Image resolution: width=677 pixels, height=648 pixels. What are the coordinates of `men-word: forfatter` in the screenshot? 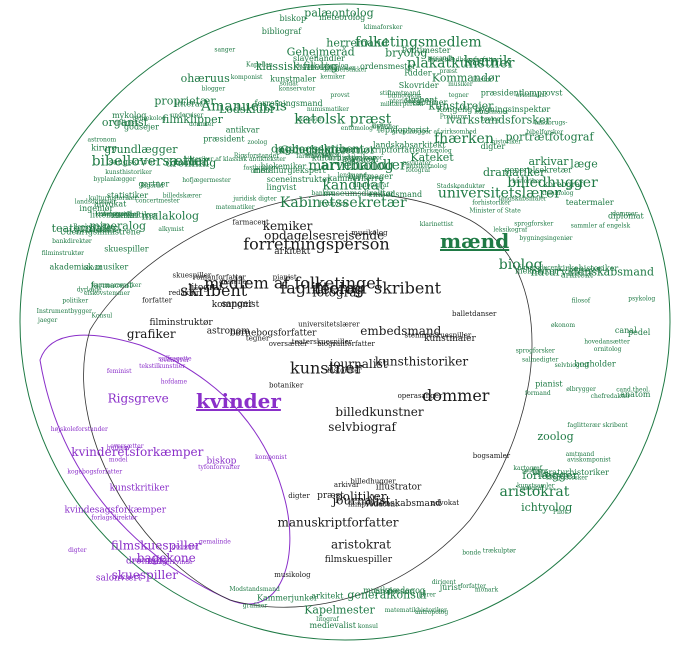 It's located at (473, 586).